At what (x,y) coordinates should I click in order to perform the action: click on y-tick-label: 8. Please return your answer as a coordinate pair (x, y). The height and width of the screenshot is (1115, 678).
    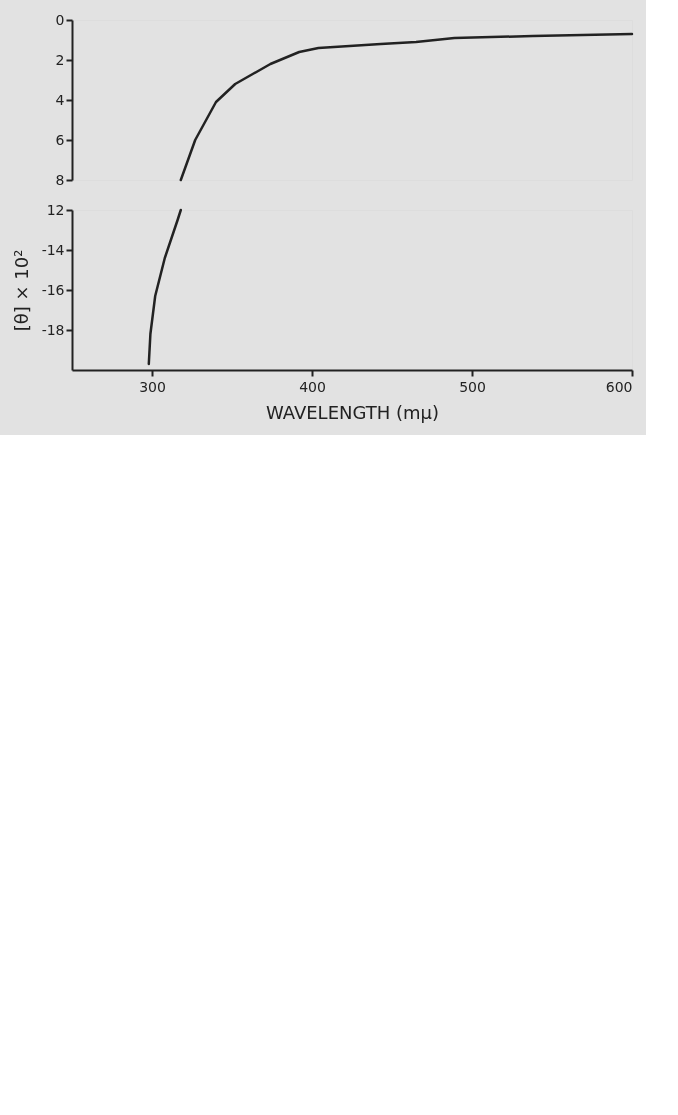
    Looking at the image, I should click on (60, 179).